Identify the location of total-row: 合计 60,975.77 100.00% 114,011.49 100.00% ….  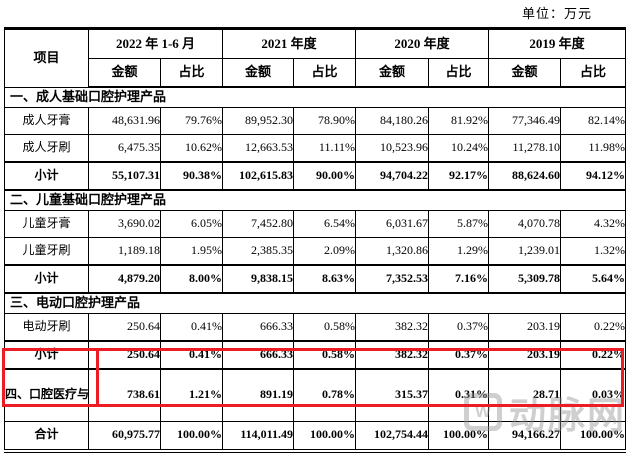
(315, 436).